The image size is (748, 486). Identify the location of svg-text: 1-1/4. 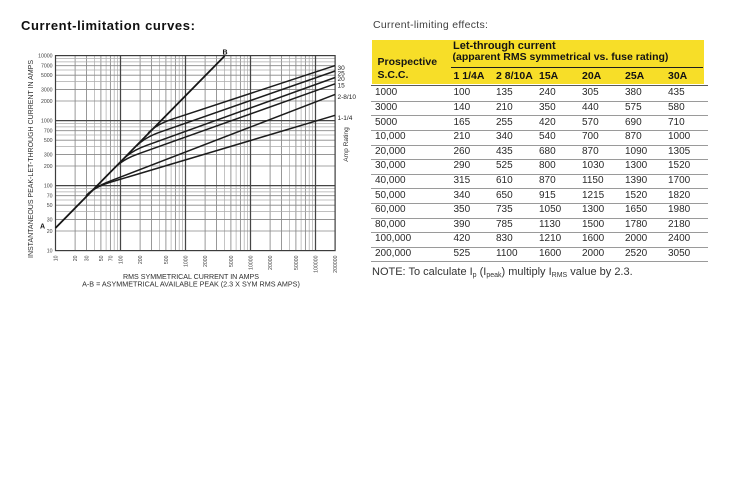
(345, 118).